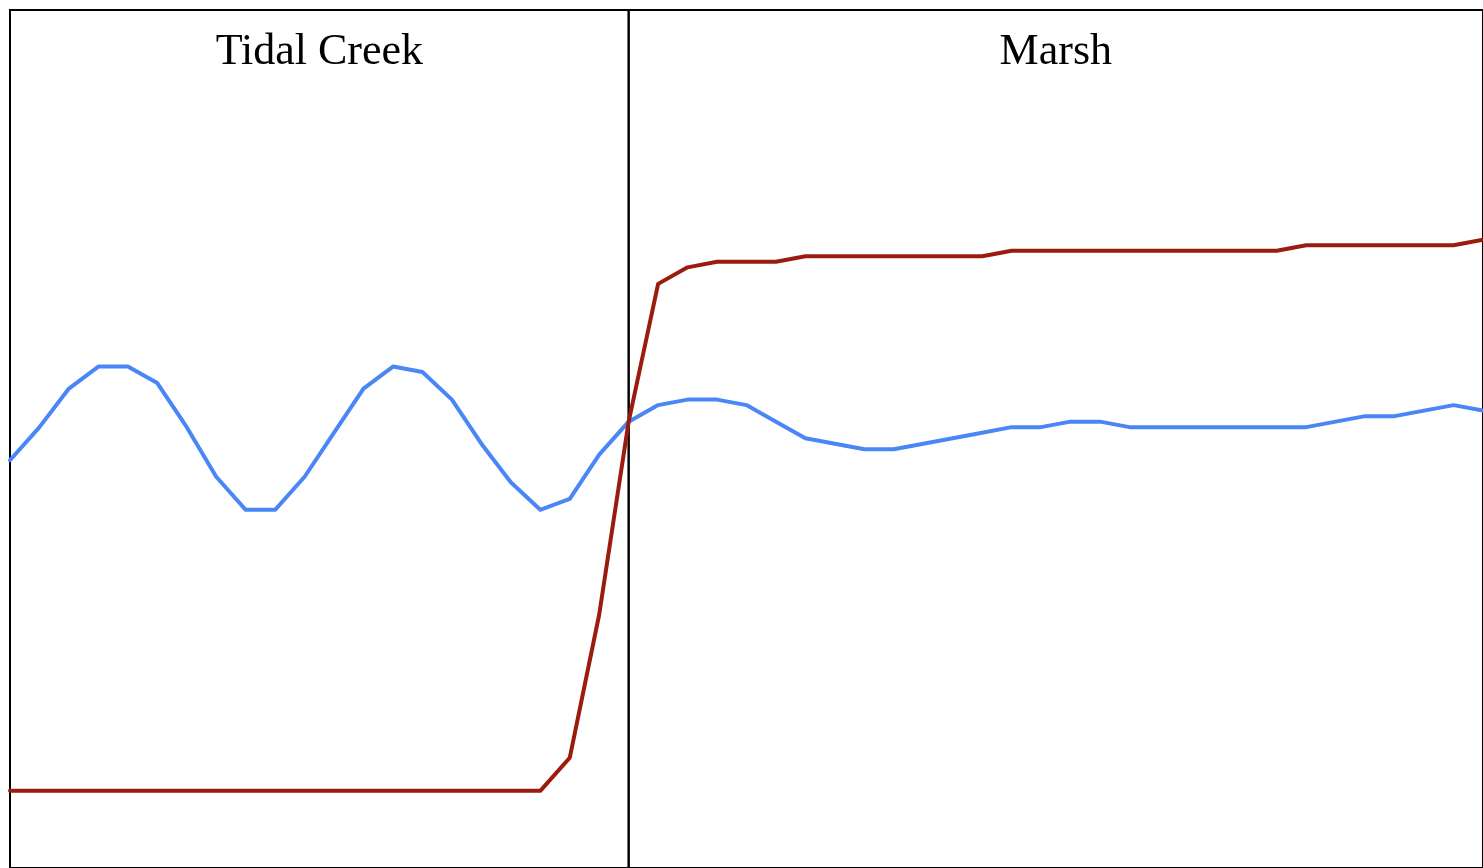 The width and height of the screenshot is (1483, 868). I want to click on text: Tidal Creek, so click(319, 49).